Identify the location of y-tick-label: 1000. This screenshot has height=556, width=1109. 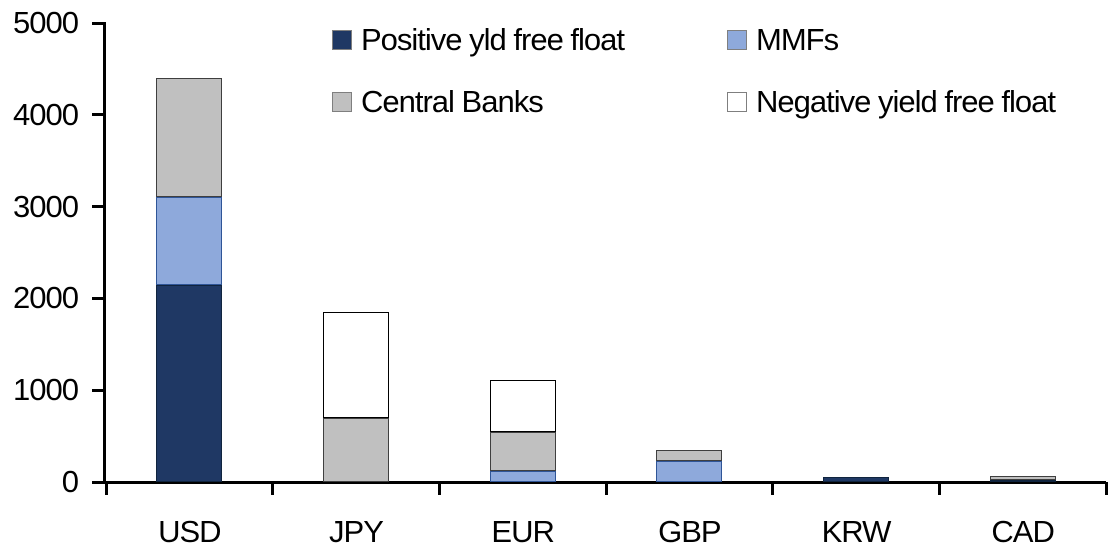
(46, 390).